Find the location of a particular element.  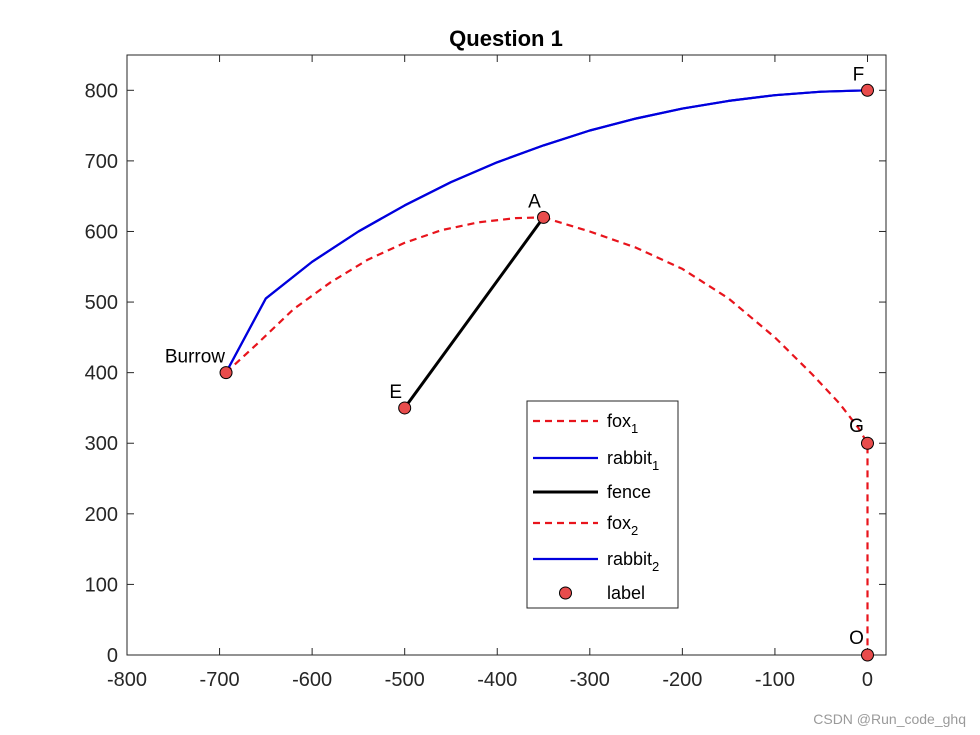

legend-label: fence is located at coordinates (629, 492).